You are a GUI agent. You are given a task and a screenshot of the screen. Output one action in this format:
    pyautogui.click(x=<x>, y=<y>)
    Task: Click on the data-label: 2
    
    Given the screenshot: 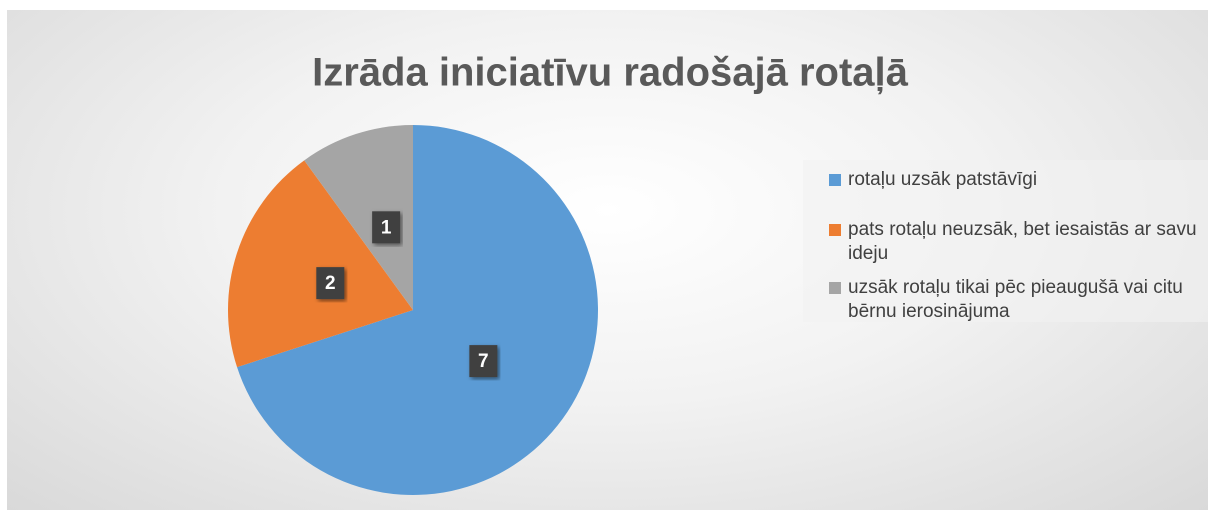 What is the action you would take?
    pyautogui.click(x=330, y=283)
    